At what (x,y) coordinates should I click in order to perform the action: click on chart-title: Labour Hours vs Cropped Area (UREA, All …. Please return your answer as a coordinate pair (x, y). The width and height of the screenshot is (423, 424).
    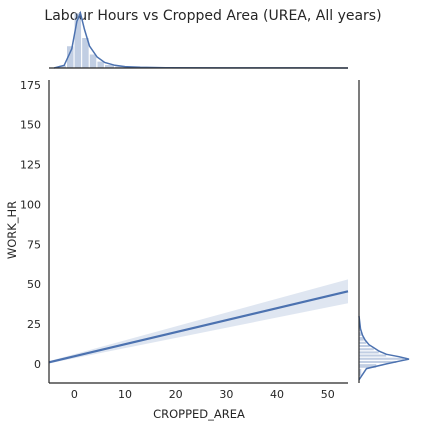
    Looking at the image, I should click on (212, 16).